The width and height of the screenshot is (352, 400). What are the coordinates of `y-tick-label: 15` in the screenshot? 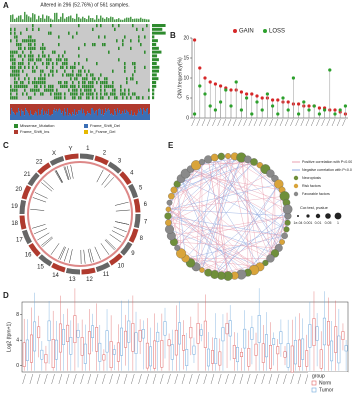 It's located at (186, 58).